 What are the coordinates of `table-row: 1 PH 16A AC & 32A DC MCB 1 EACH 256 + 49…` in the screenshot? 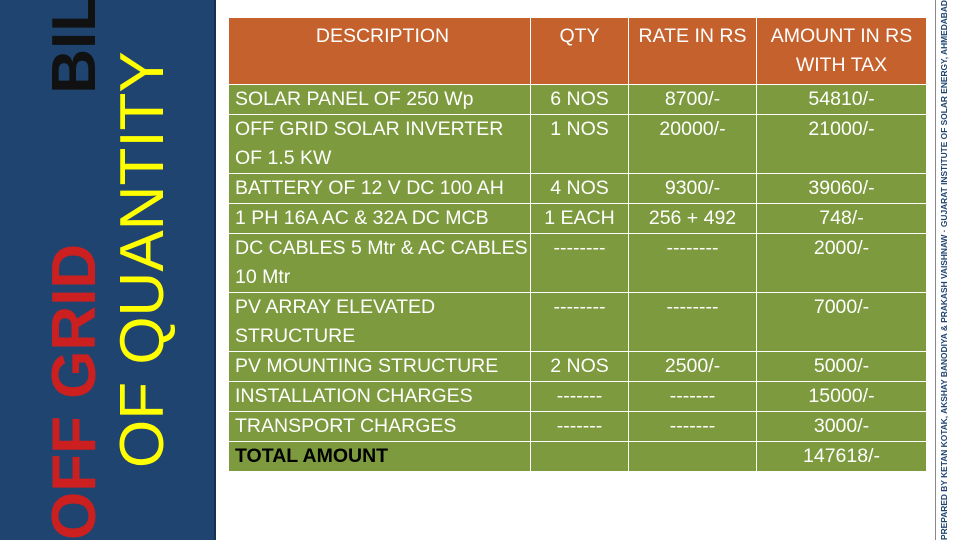 It's located at (577, 218).